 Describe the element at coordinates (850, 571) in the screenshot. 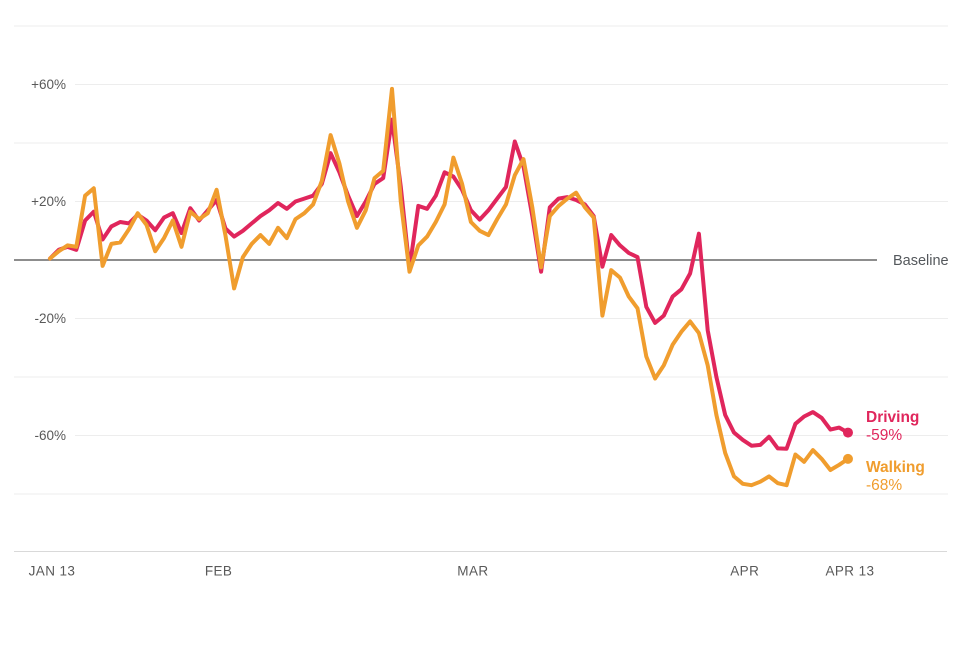

I see `x-axis-label: APR 13` at that location.